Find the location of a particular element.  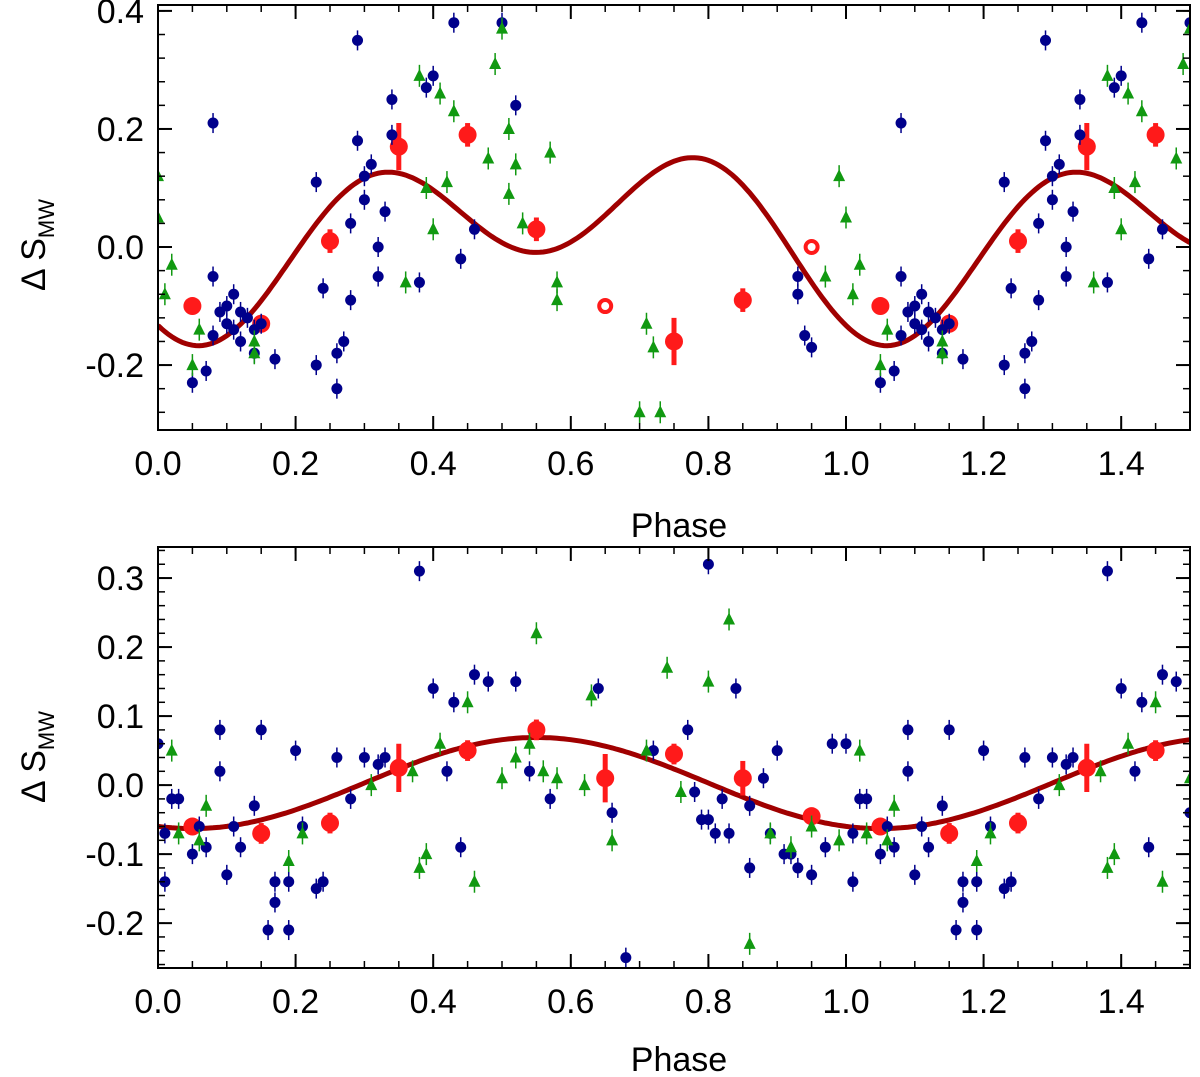

top-y-axis-subscript: MW is located at coordinates (46, 218).